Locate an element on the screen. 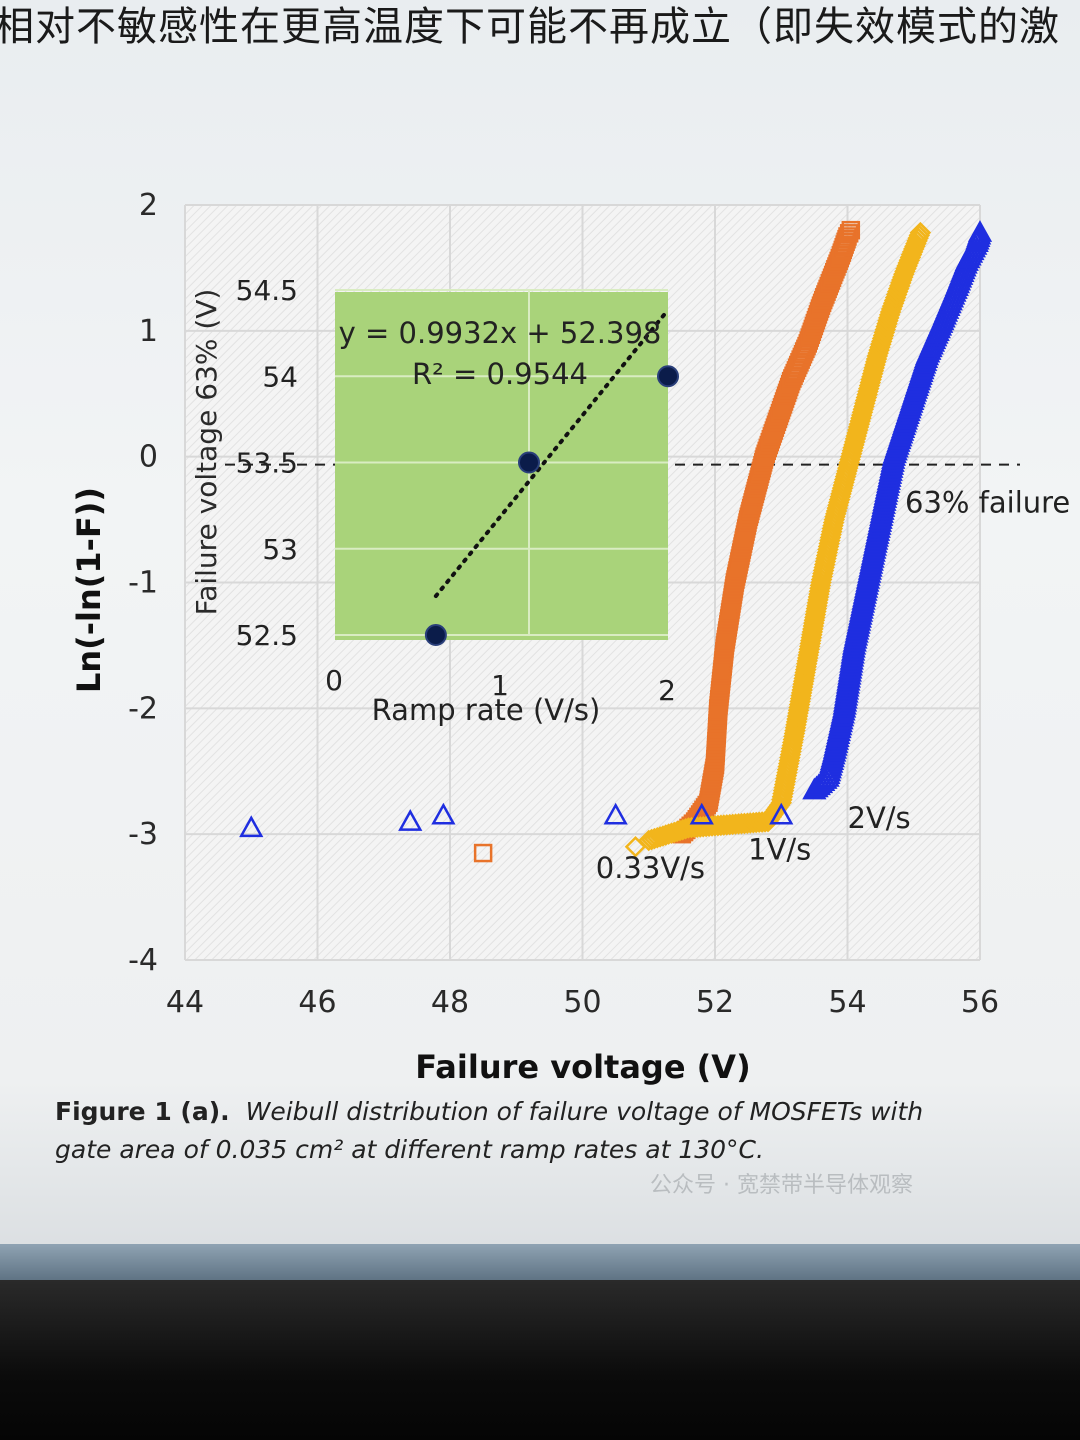  inset-y-tick-label: 53.5 is located at coordinates (267, 463).